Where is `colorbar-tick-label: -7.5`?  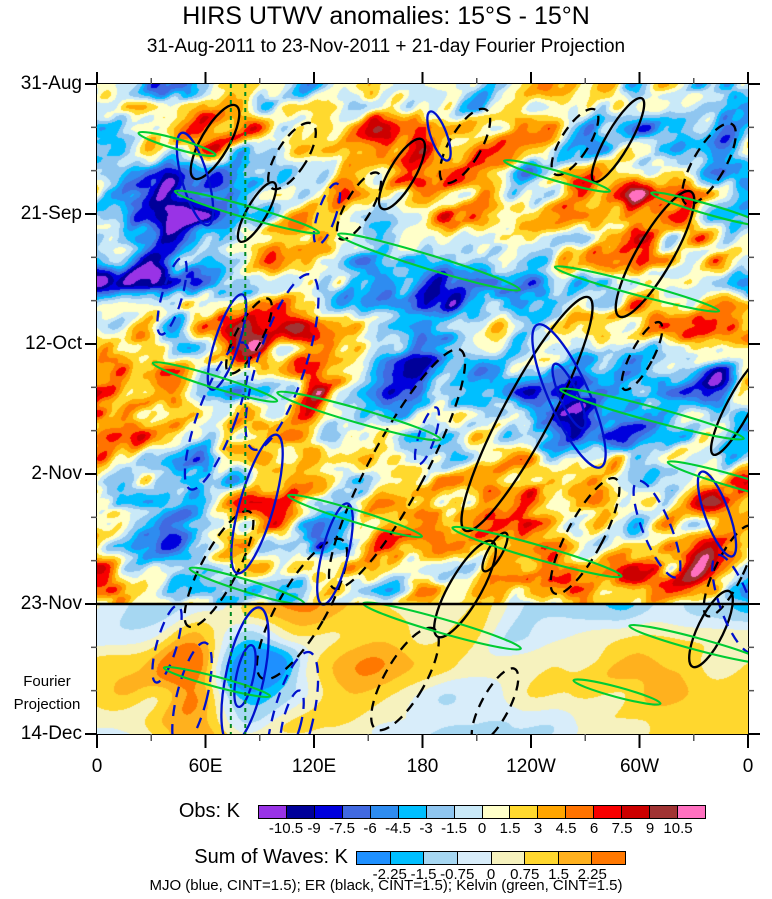
colorbar-tick-label: -7.5 is located at coordinates (342, 828).